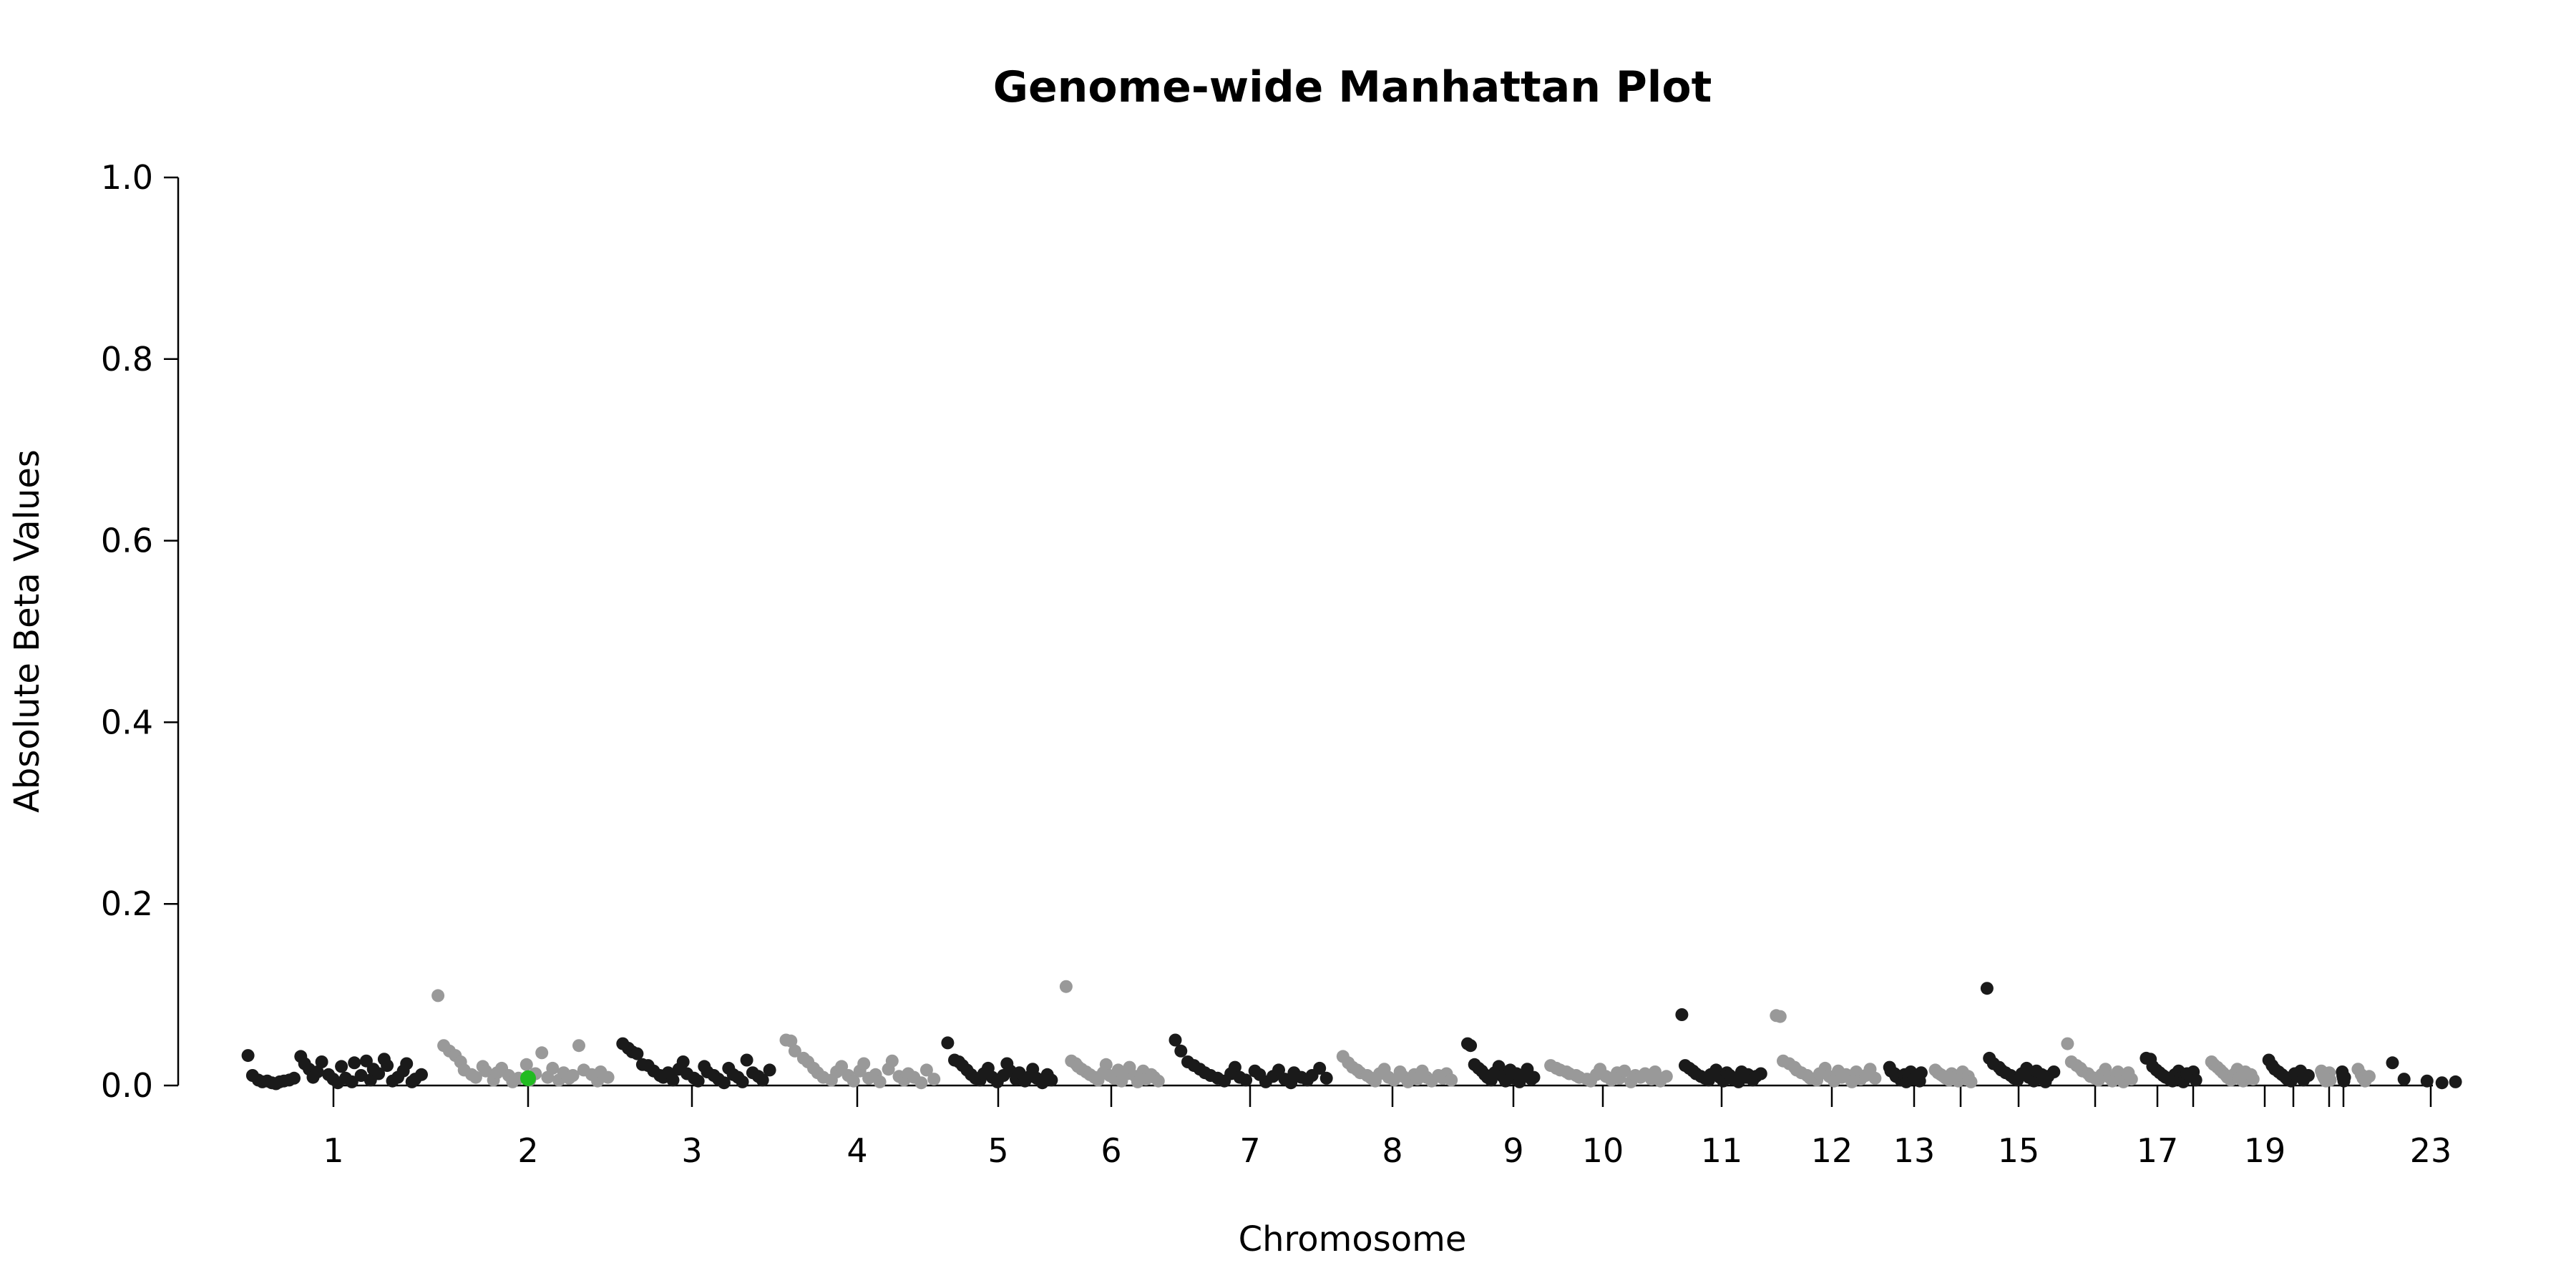 The width and height of the screenshot is (2576, 1288). I want to click on x-tick-label: 3, so click(691, 1150).